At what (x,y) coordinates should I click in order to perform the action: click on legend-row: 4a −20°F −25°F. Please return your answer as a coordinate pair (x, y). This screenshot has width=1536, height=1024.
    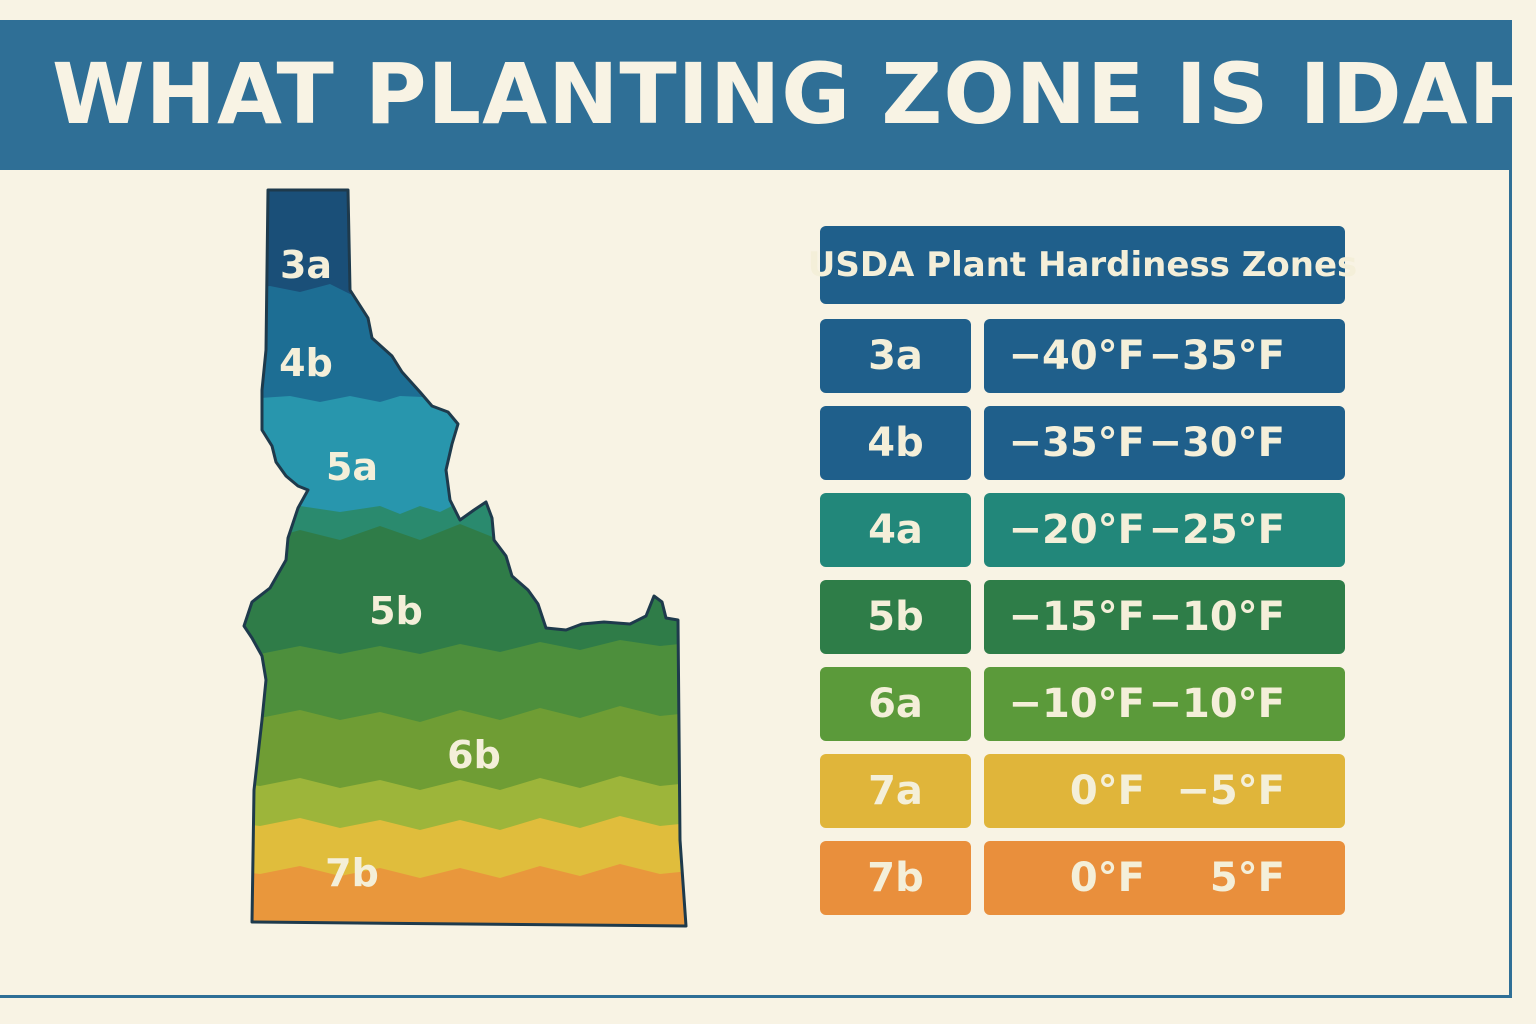
    Looking at the image, I should click on (1082, 530).